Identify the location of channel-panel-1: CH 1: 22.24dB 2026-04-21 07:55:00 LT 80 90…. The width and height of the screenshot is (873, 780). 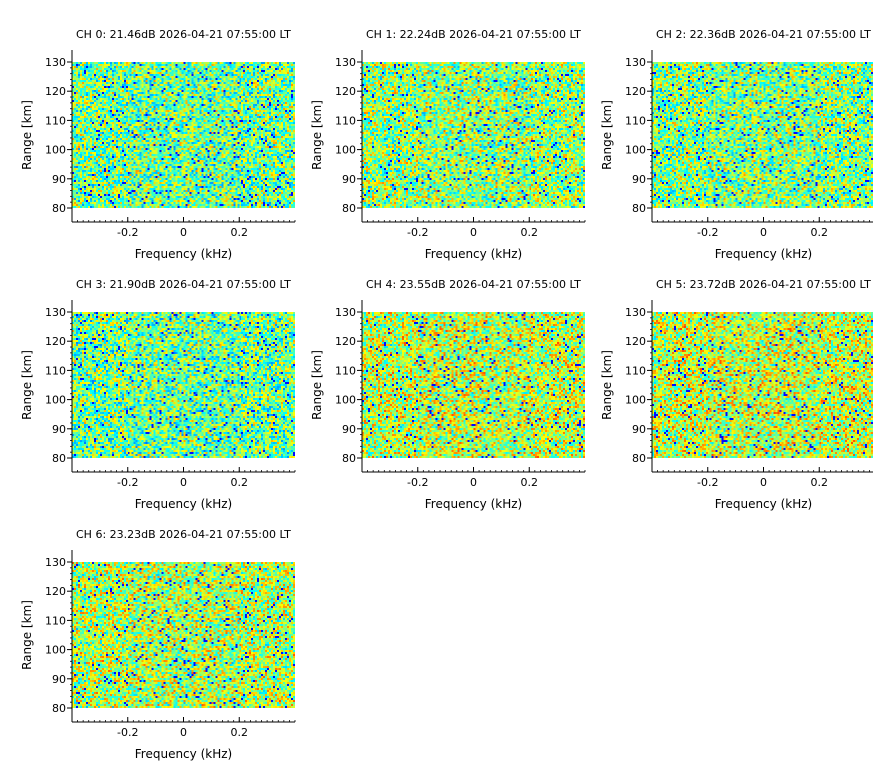
(438, 130).